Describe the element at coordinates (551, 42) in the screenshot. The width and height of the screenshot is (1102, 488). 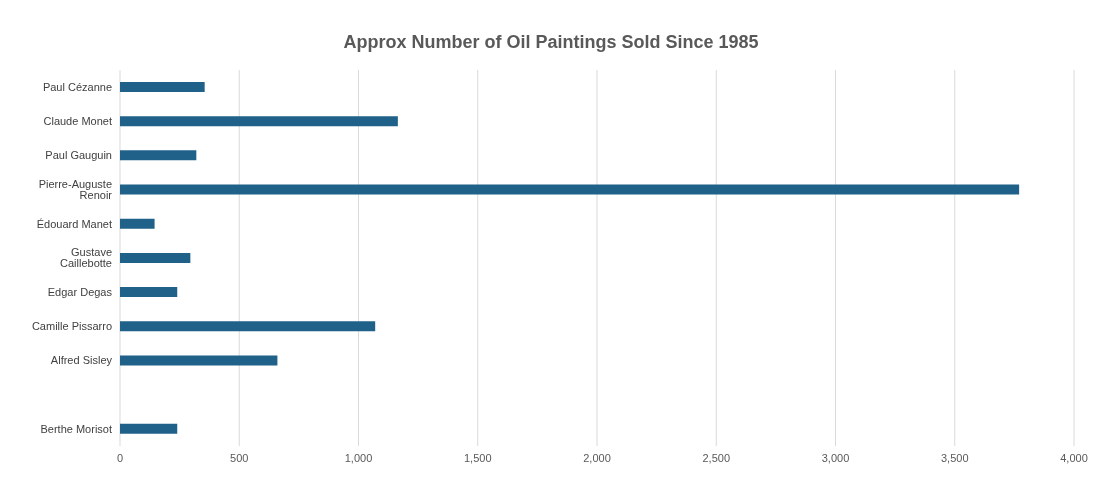
I see `chart-title: Approx Number of Oil Paintings Sold Since 1985` at that location.